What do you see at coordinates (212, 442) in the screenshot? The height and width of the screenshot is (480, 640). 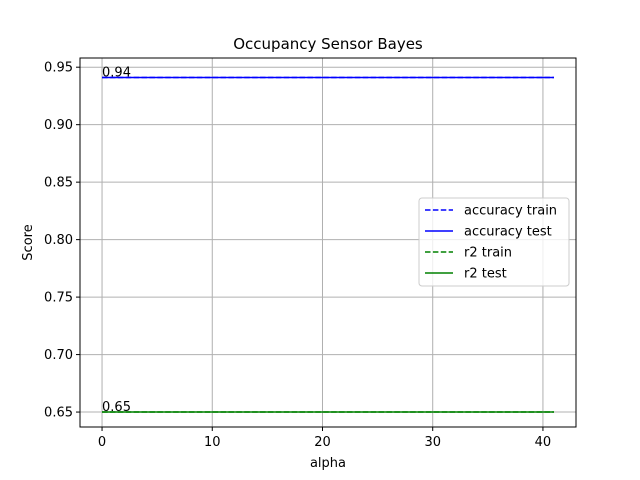 I see `x-tick-label: 10` at bounding box center [212, 442].